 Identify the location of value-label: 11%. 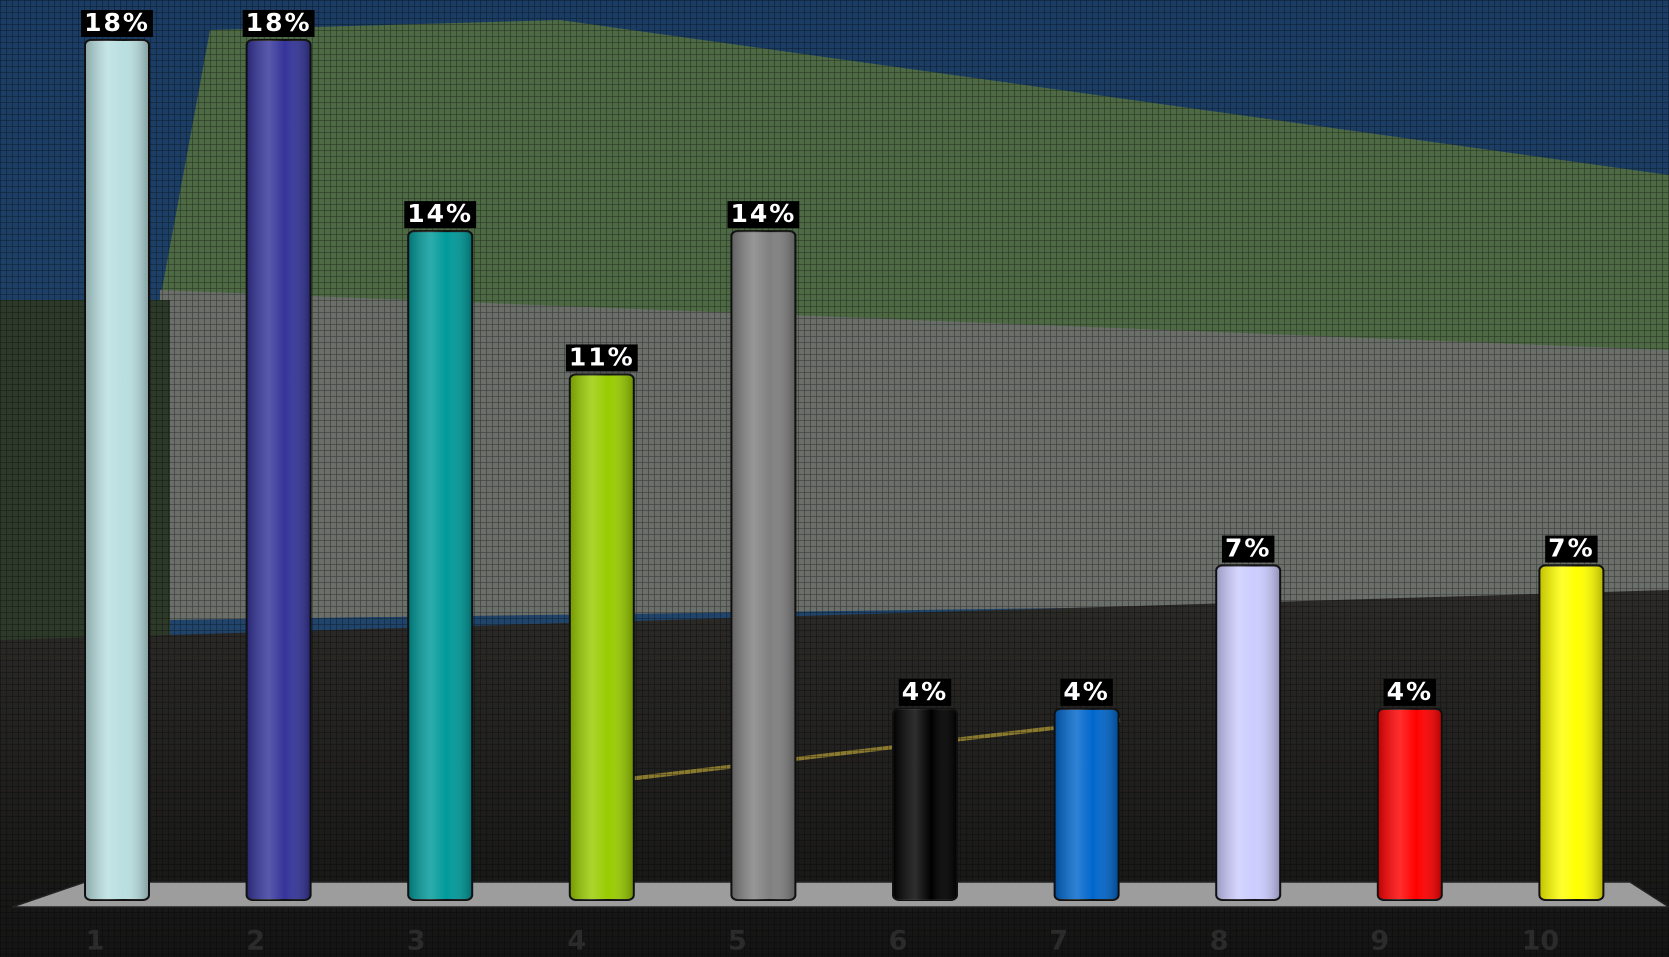
(602, 356).